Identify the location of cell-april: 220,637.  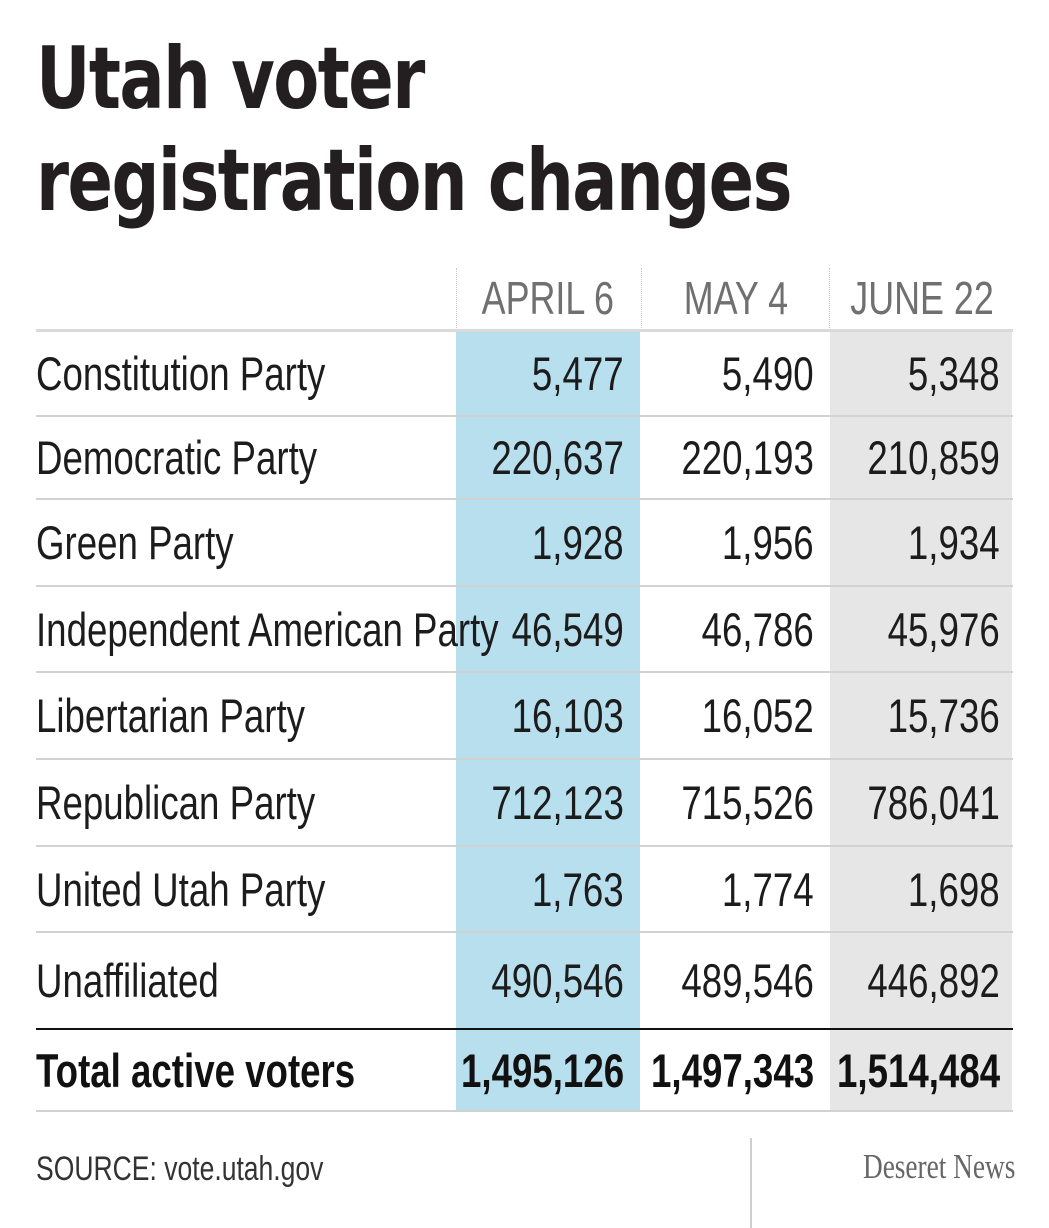
(557, 457).